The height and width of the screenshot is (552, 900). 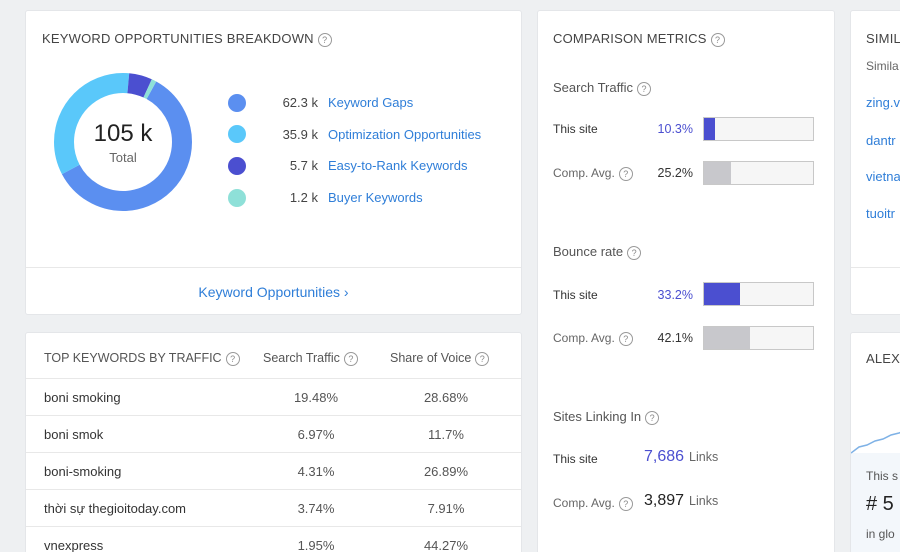 What do you see at coordinates (675, 338) in the screenshot?
I see `bounce-rate-comp-avg-value: 42.1%` at bounding box center [675, 338].